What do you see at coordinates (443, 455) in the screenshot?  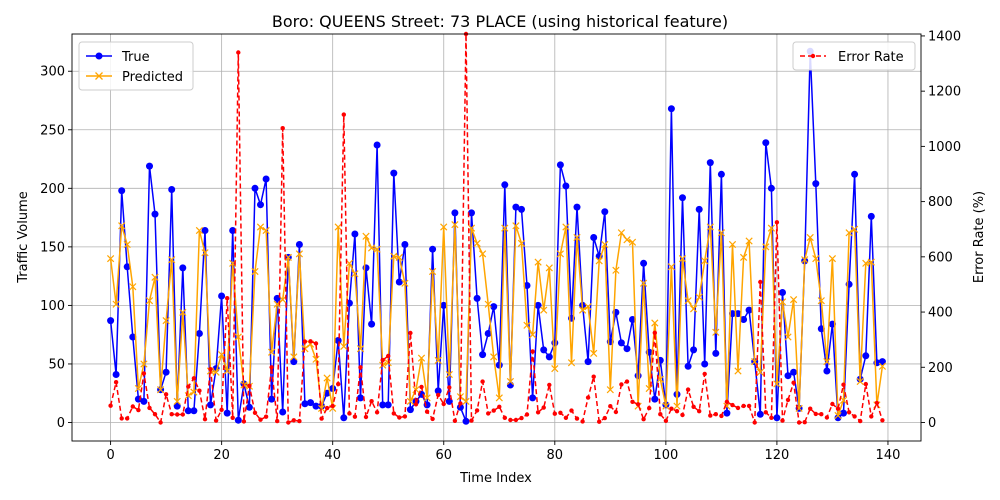 I see `x-tick-label-3: 60` at bounding box center [443, 455].